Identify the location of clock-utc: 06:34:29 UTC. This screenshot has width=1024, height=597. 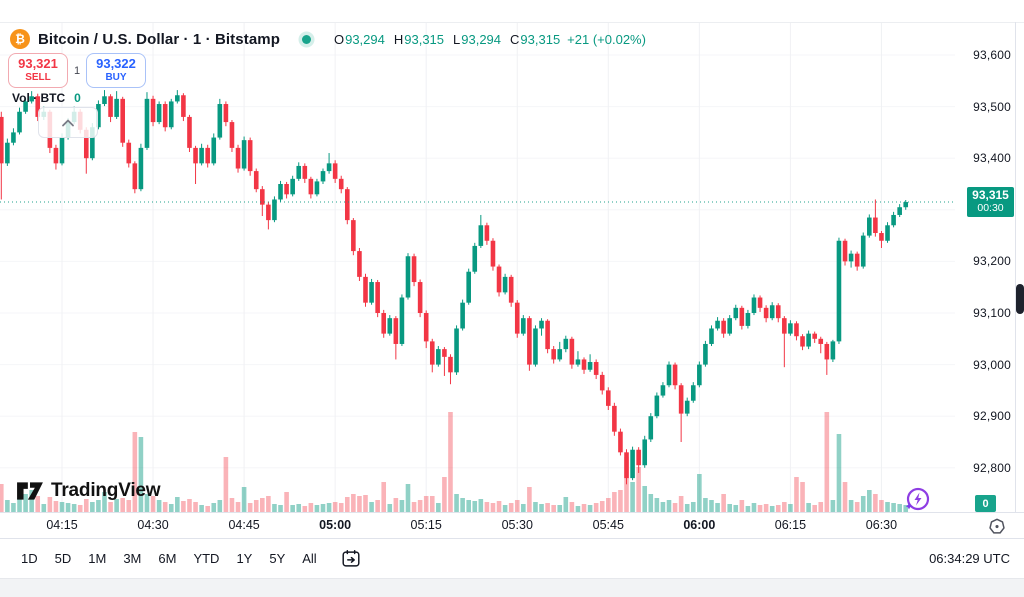
(969, 558).